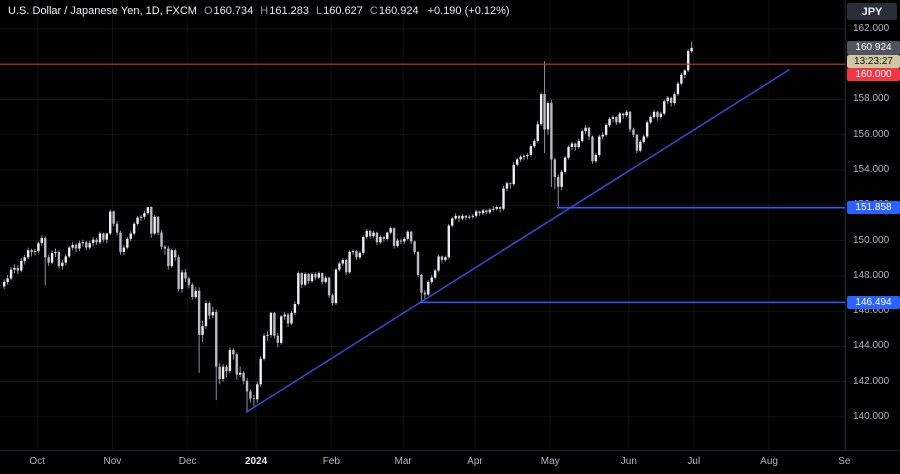  What do you see at coordinates (871, 381) in the screenshot?
I see `price-tick: 142.000` at bounding box center [871, 381].